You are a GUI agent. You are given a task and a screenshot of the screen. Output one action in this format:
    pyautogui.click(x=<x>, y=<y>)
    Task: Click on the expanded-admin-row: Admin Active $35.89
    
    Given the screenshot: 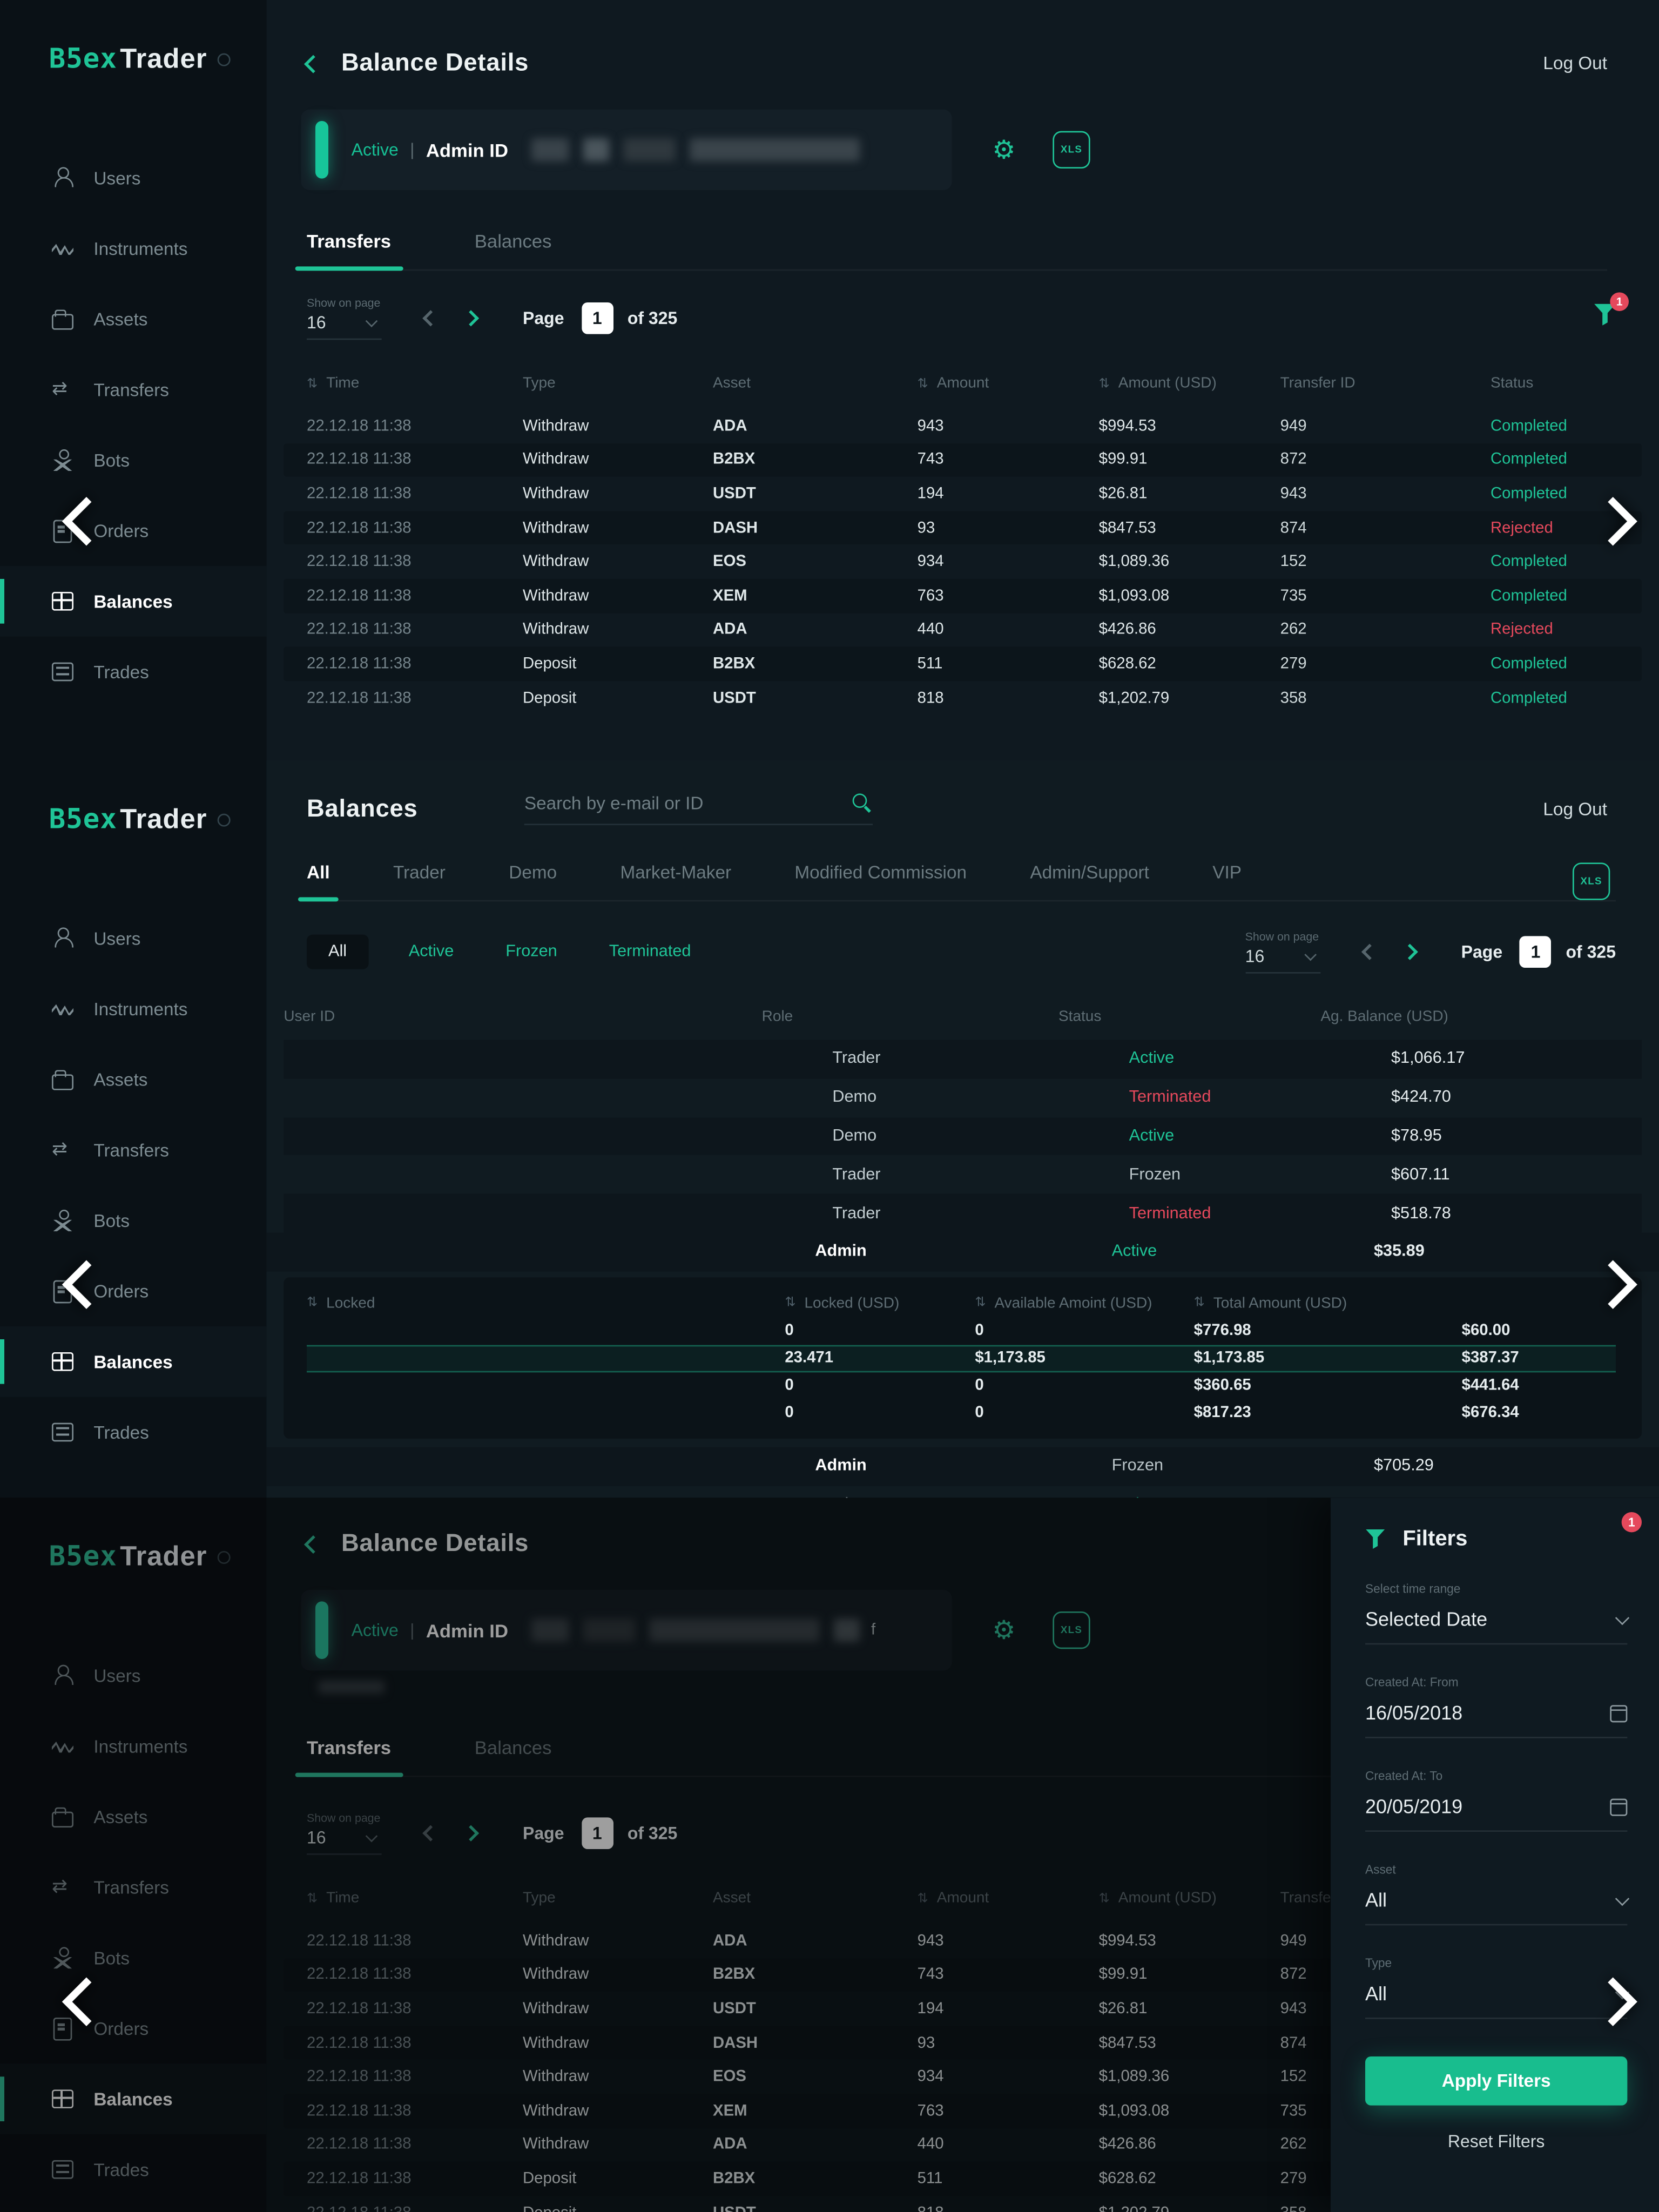 What is the action you would take?
    pyautogui.click(x=962, y=1252)
    